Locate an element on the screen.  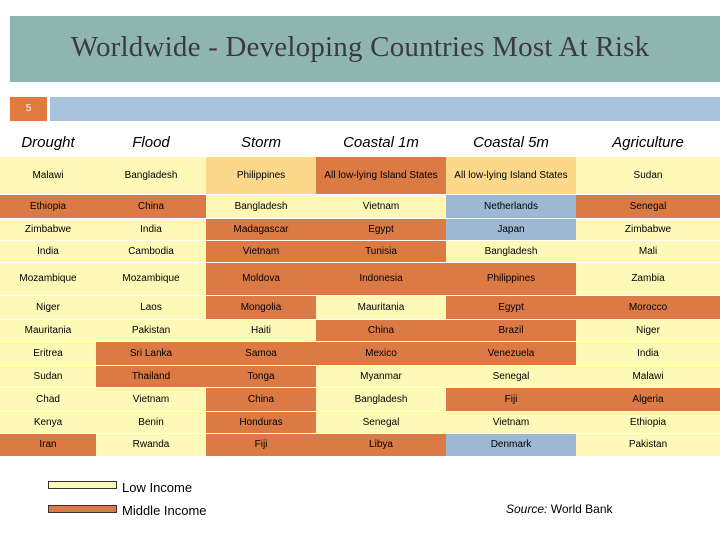
table-cell: Myanmar is located at coordinates (381, 377).